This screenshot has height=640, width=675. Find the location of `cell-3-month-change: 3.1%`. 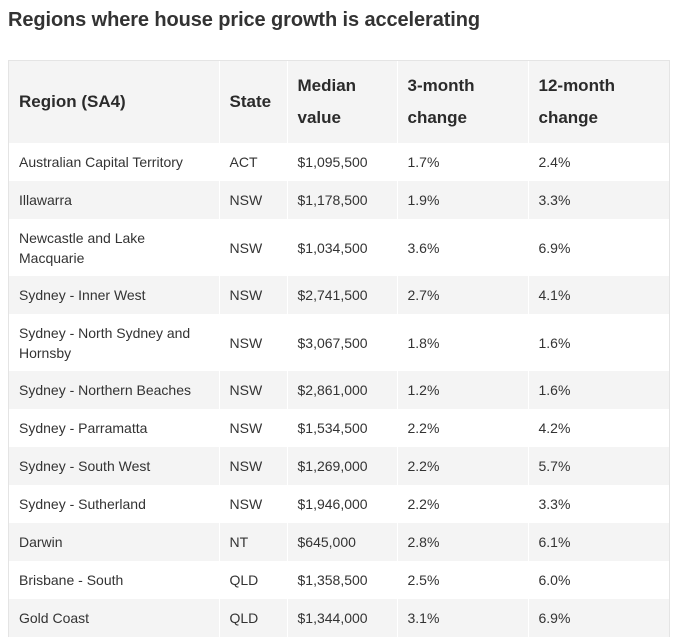

cell-3-month-change: 3.1% is located at coordinates (463, 618).